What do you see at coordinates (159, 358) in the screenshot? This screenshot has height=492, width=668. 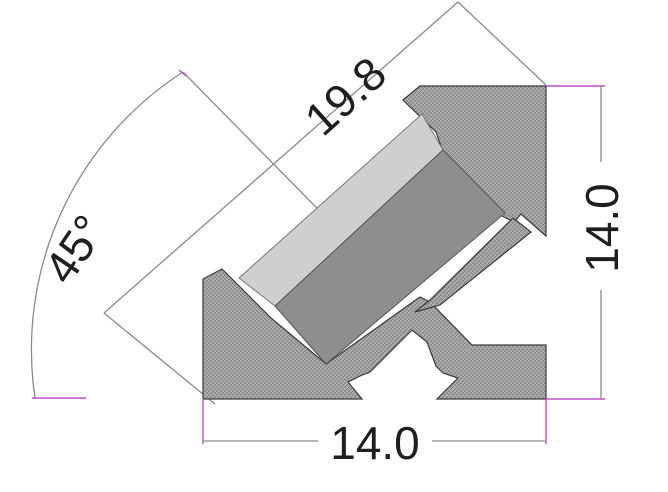 I see `diagonal-extension-lower` at bounding box center [159, 358].